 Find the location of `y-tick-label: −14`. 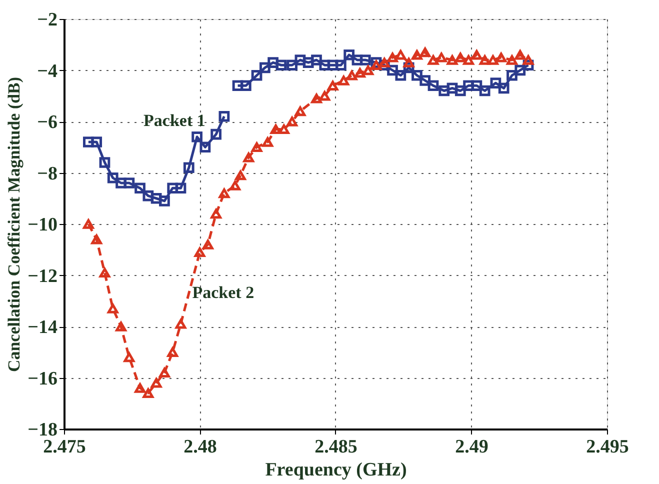

y-tick-label: −14 is located at coordinates (43, 327).